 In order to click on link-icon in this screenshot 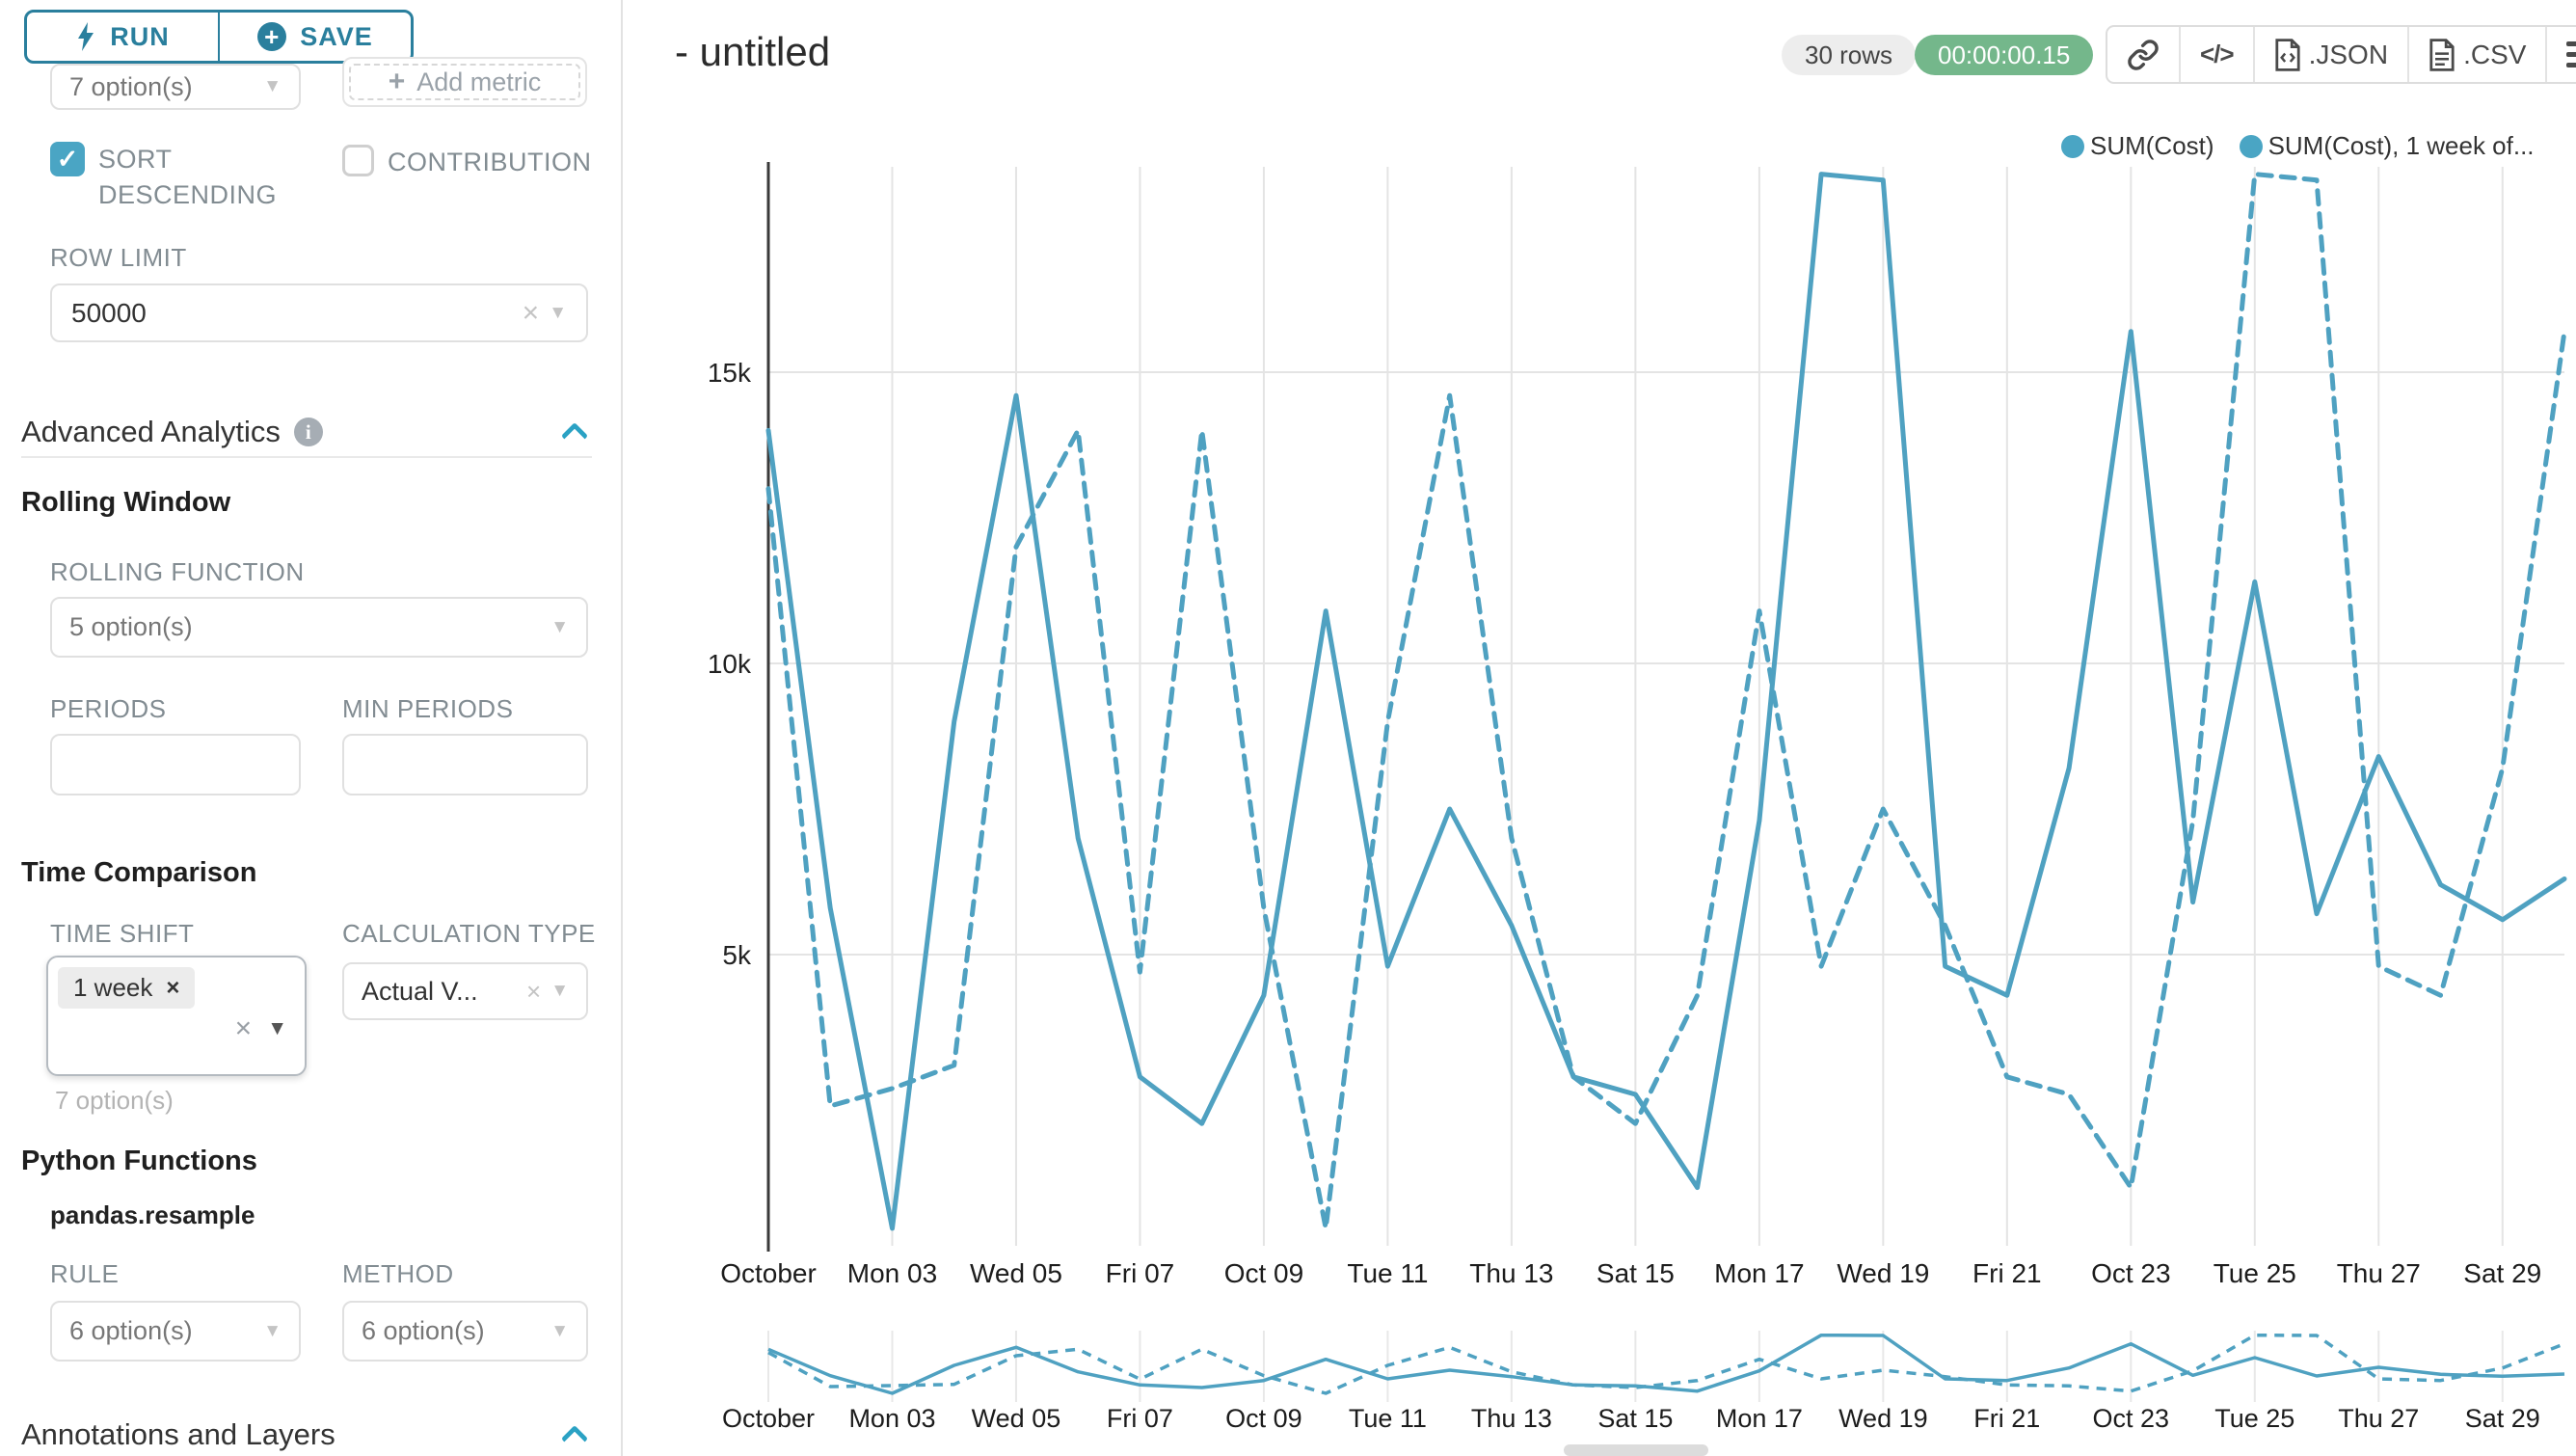, I will do `click(2143, 54)`.